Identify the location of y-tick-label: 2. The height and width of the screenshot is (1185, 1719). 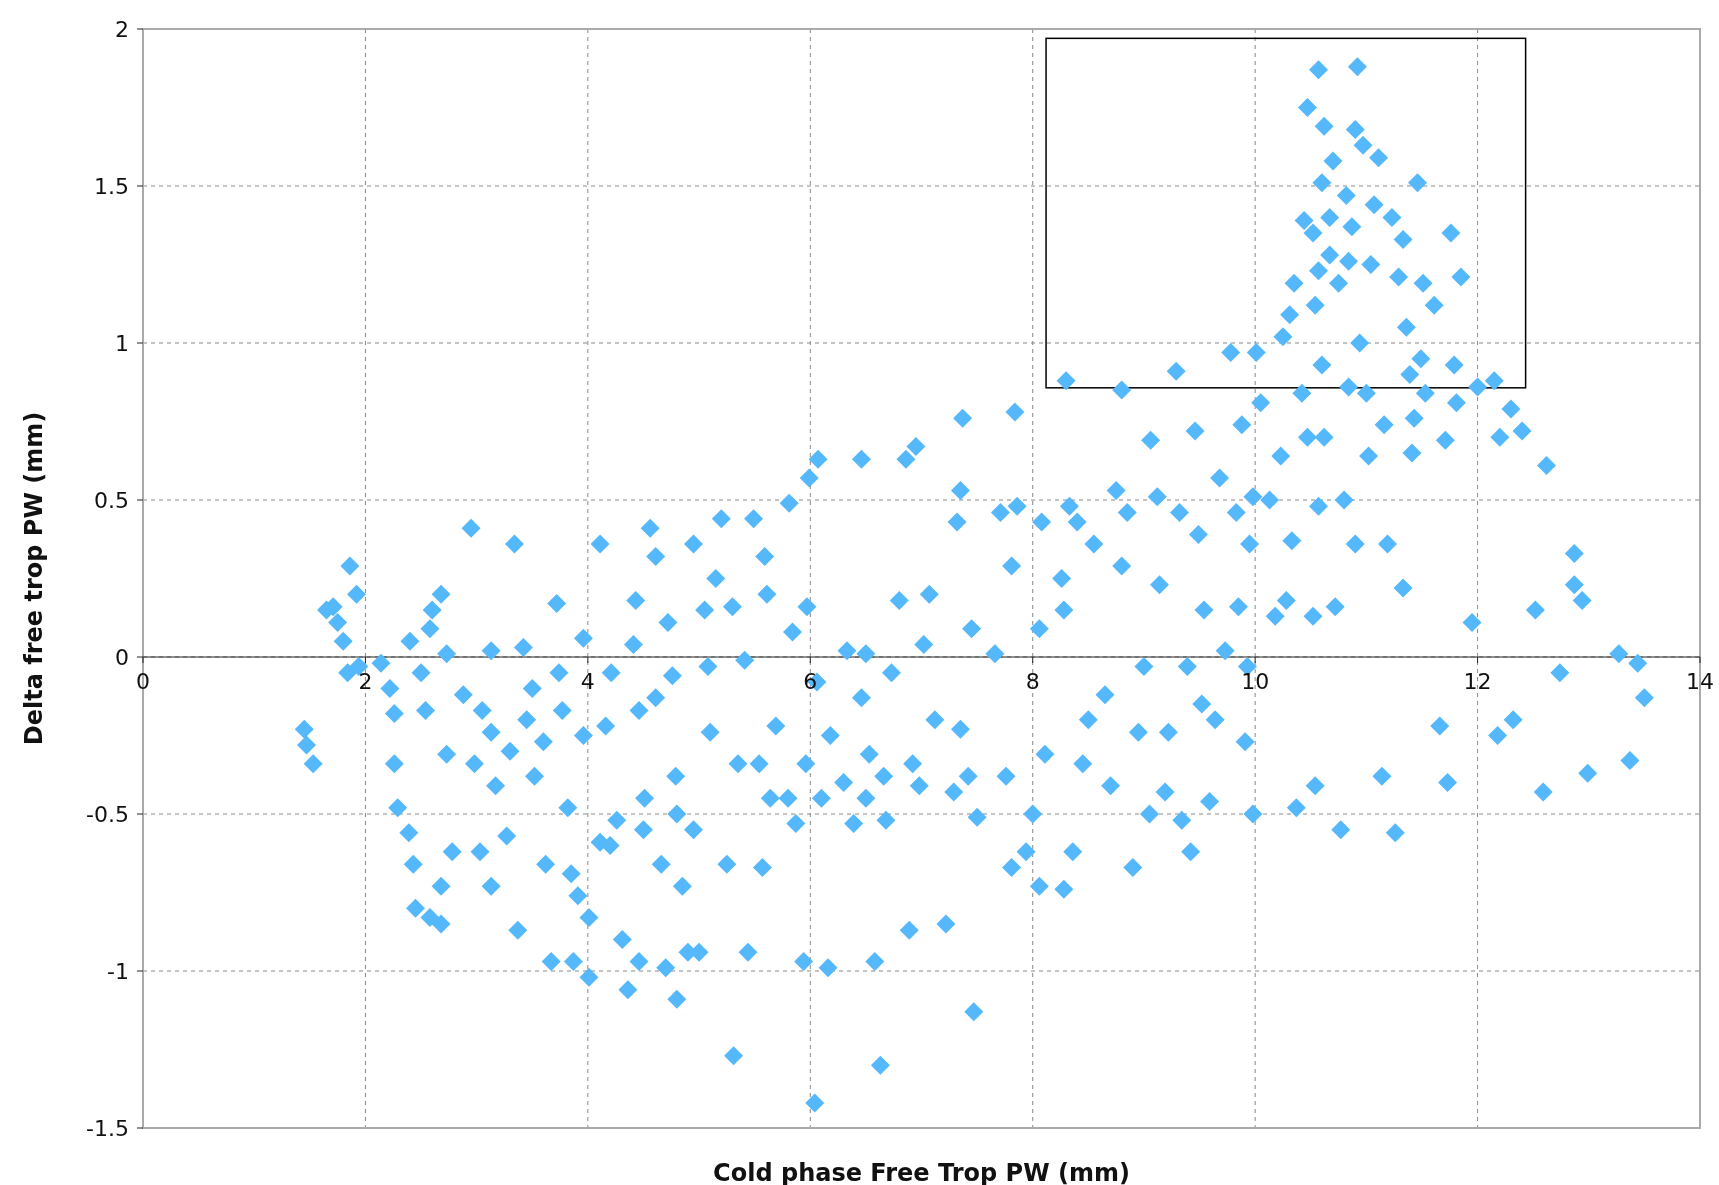
(122, 29).